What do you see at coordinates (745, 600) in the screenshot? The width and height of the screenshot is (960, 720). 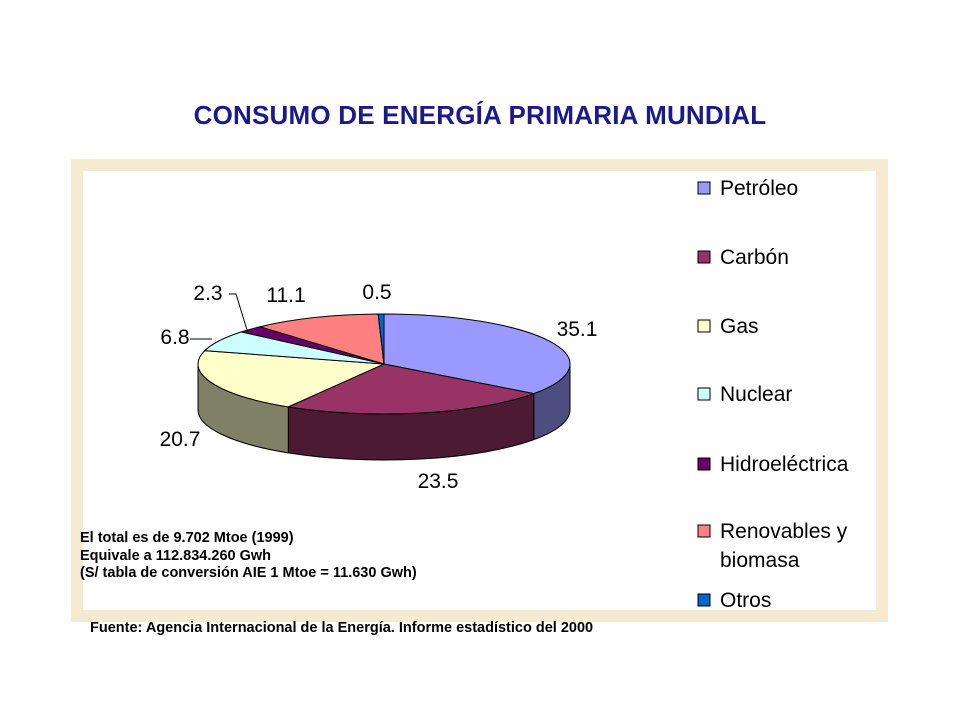 I see `legend-label-6: Otros` at bounding box center [745, 600].